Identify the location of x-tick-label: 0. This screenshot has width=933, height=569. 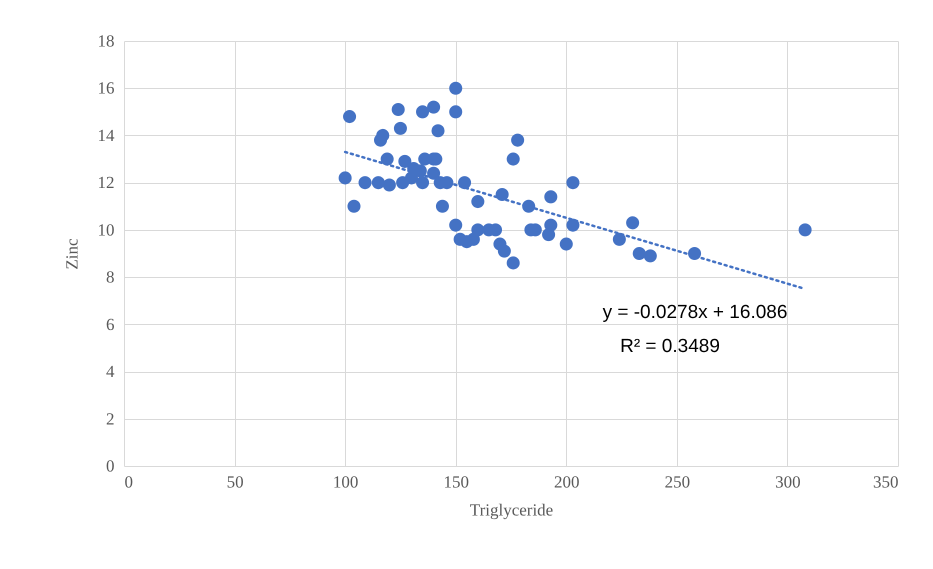
(128, 482).